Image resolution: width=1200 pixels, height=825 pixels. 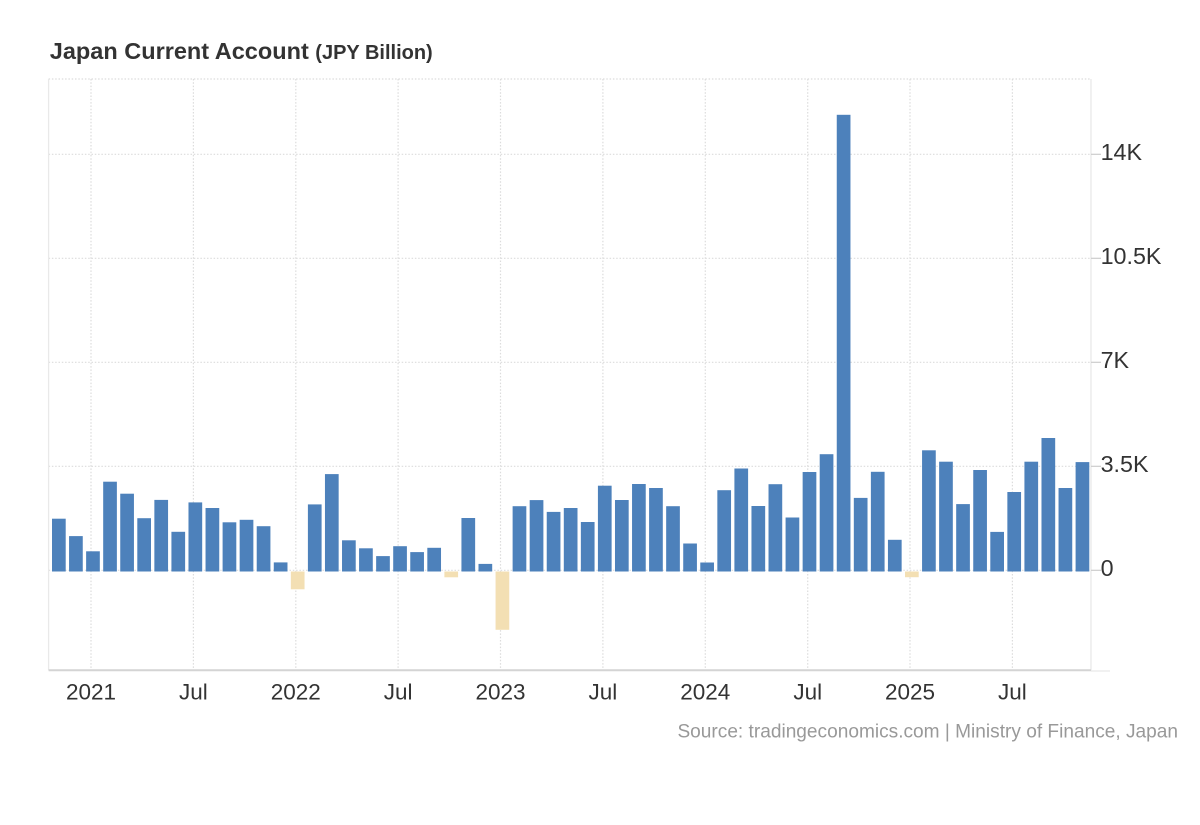 What do you see at coordinates (1107, 568) in the screenshot?
I see `svg-text: 0` at bounding box center [1107, 568].